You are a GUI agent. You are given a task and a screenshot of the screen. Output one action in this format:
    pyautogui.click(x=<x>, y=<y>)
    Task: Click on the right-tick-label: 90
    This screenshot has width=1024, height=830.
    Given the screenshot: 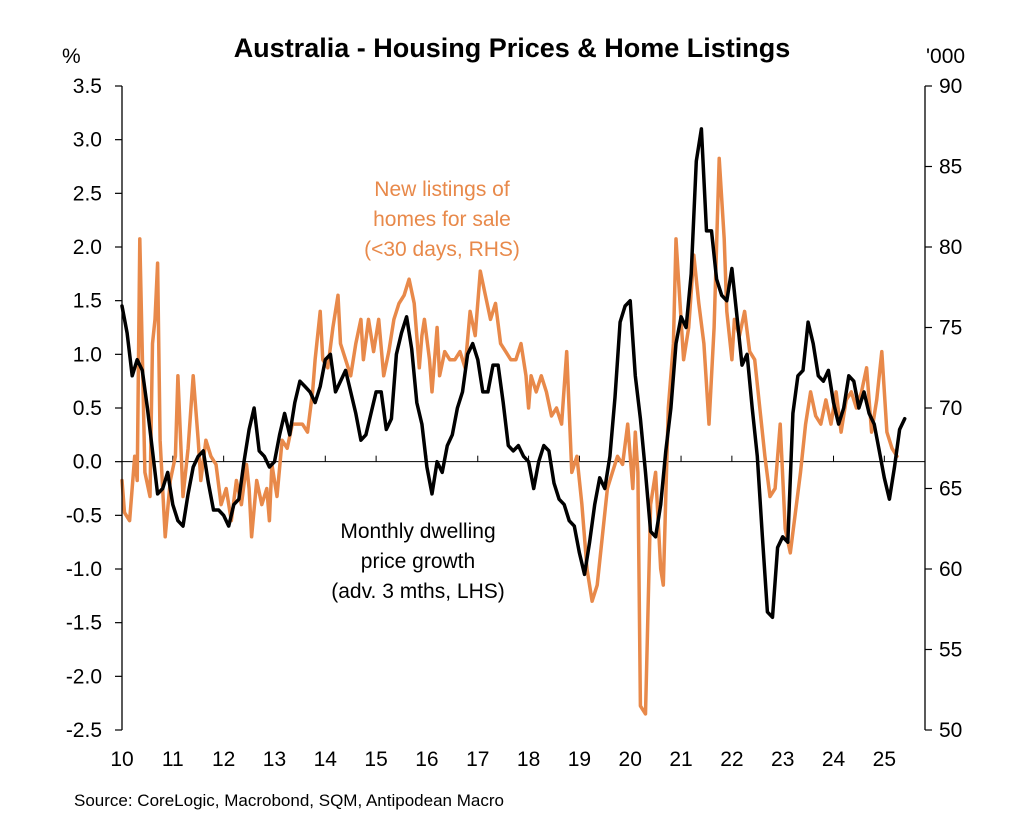 What is the action you would take?
    pyautogui.click(x=950, y=86)
    